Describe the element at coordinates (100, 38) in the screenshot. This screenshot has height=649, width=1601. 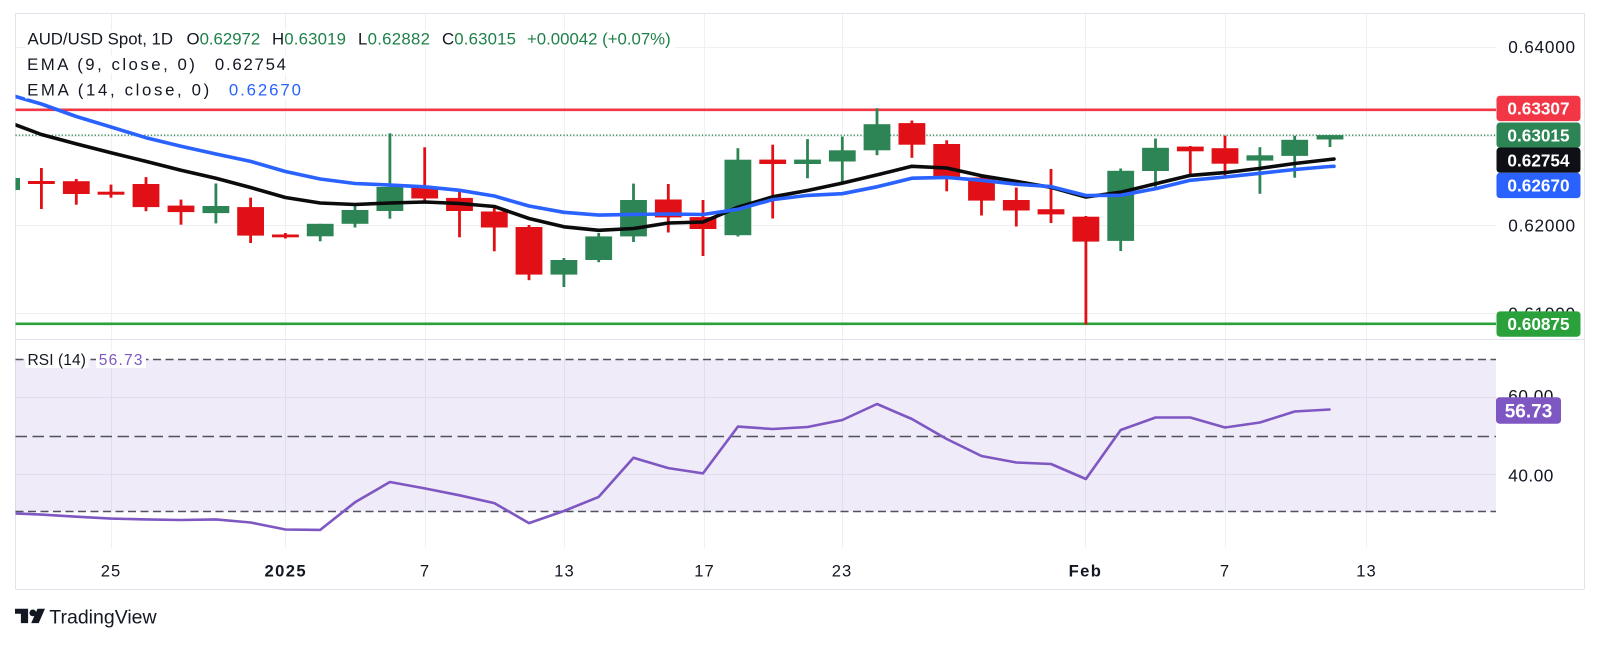
I see `svg-text: AUD/USD Spot, 1D` at that location.